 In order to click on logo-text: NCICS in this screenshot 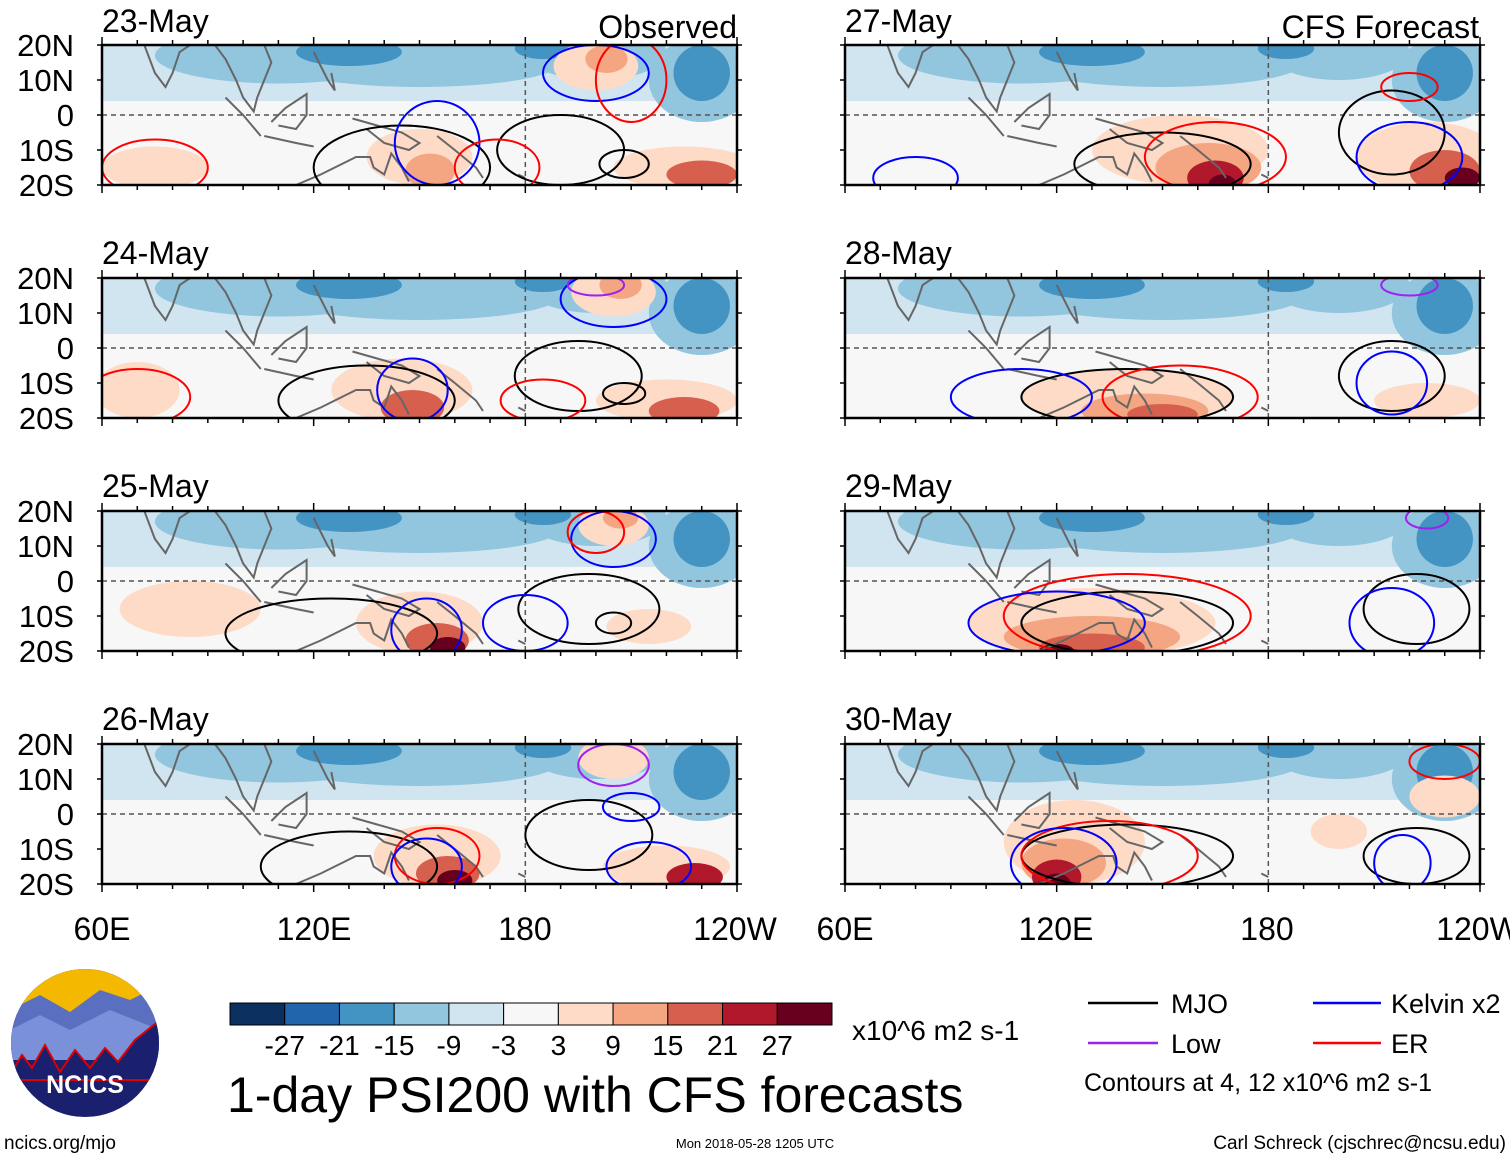, I will do `click(85, 1085)`.